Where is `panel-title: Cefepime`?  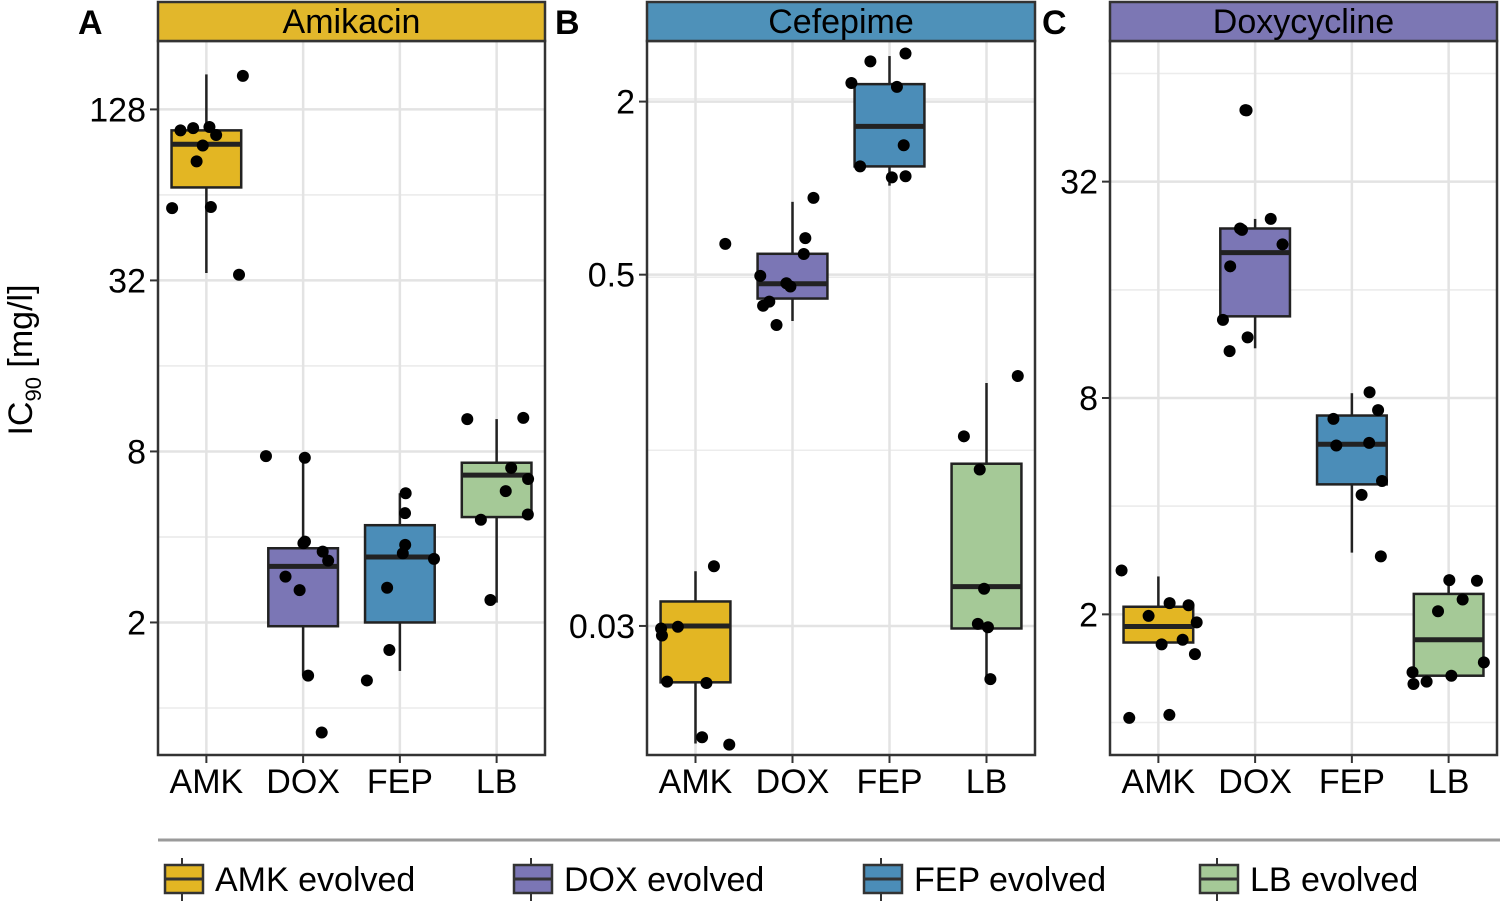
panel-title: Cefepime is located at coordinates (841, 22).